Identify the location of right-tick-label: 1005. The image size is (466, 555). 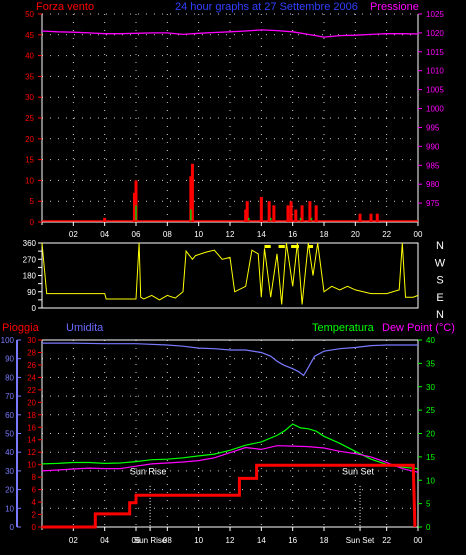
(435, 90).